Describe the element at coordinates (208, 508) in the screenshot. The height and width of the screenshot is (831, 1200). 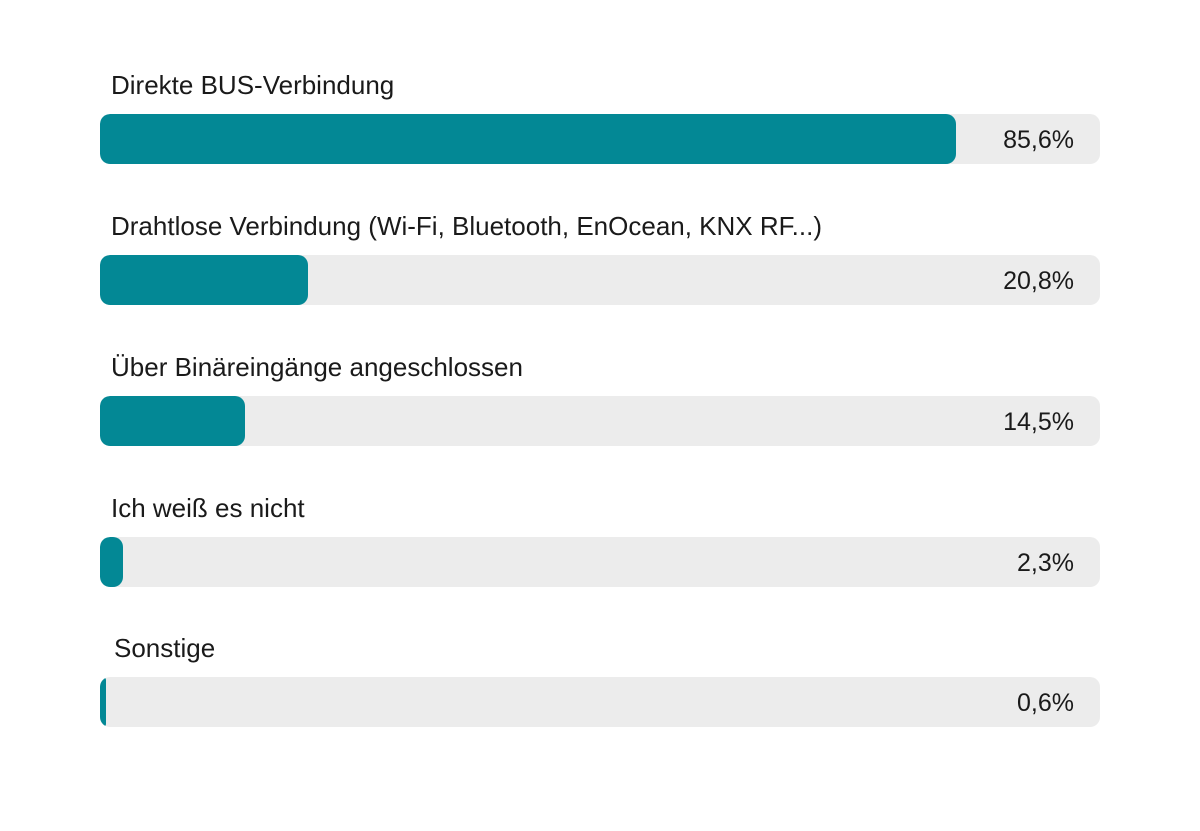
I see `category-label: Ich weiß es nicht` at that location.